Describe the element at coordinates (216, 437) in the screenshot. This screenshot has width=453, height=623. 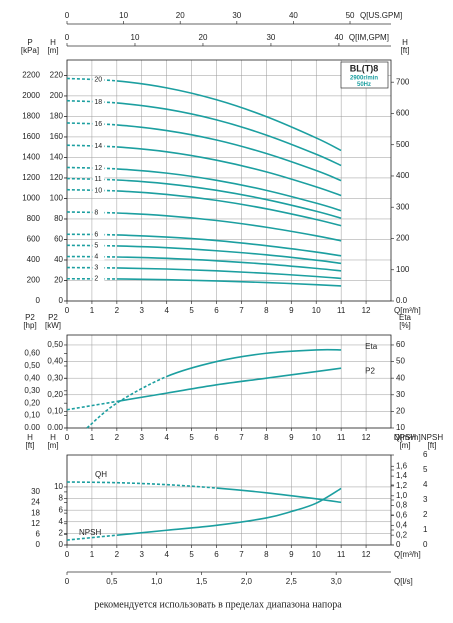
I see `x-tick-label: 6` at that location.